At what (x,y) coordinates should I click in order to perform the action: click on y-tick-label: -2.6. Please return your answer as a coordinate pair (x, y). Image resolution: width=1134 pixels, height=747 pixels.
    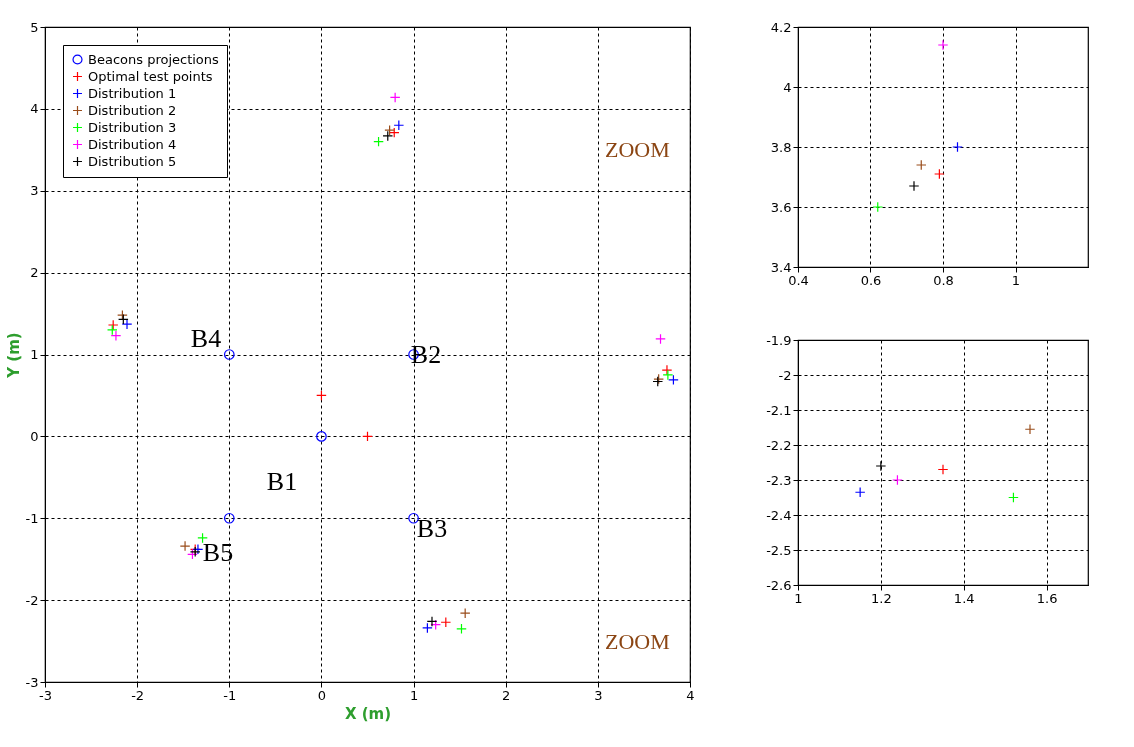
    Looking at the image, I should click on (779, 585).